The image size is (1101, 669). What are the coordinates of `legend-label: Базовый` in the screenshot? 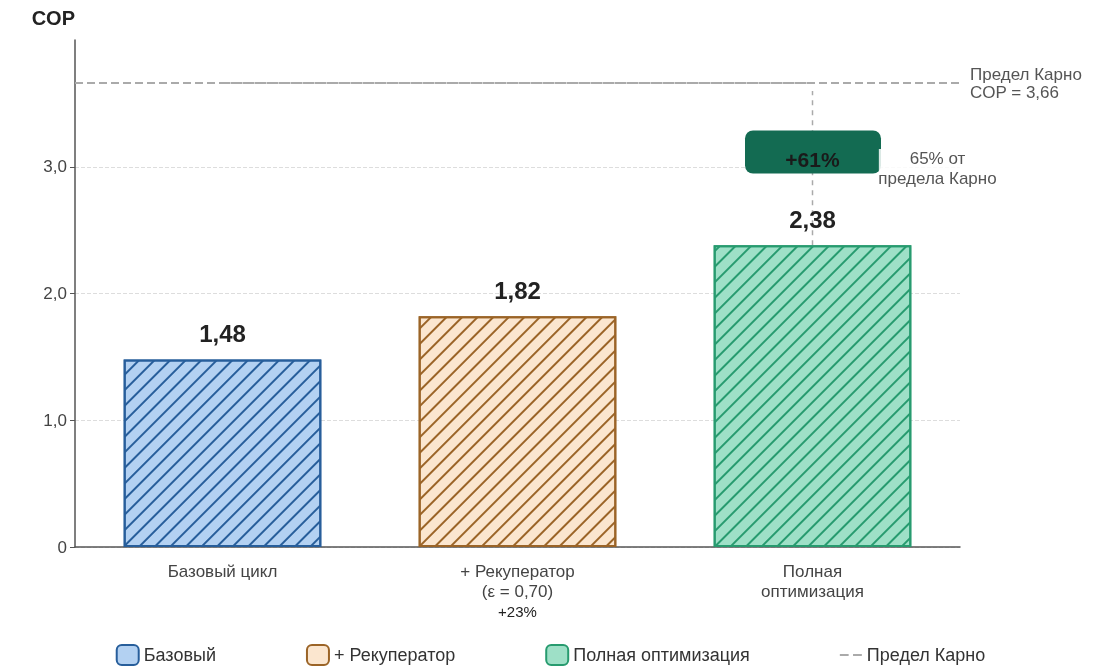 It's located at (179, 655).